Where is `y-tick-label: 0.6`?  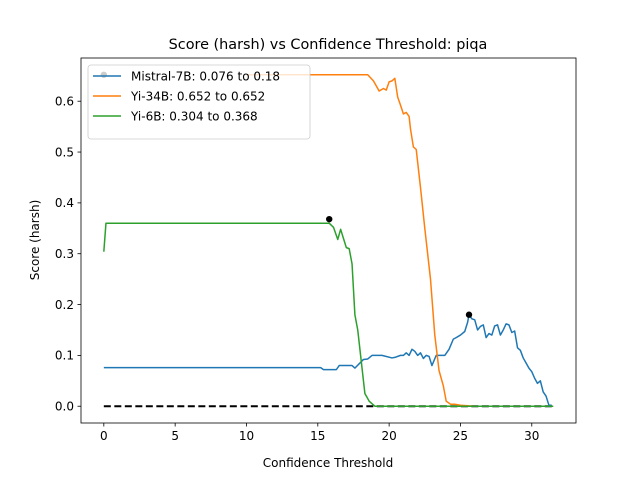
y-tick-label: 0.6 is located at coordinates (64, 102).